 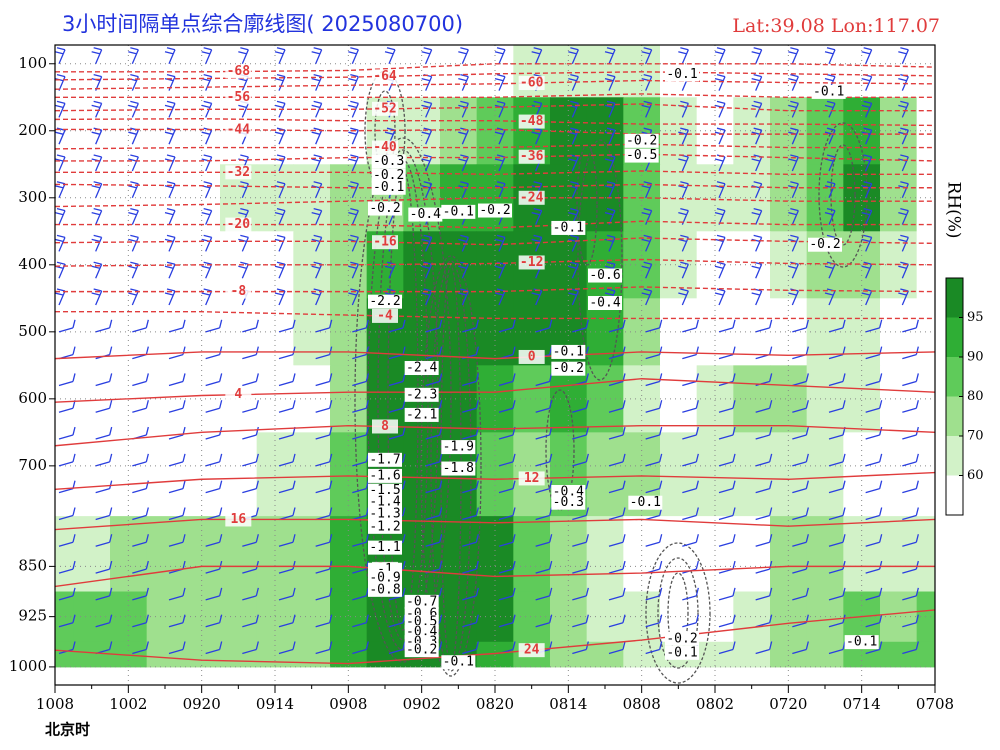 I want to click on omega-label: -1.6, so click(x=384, y=475).